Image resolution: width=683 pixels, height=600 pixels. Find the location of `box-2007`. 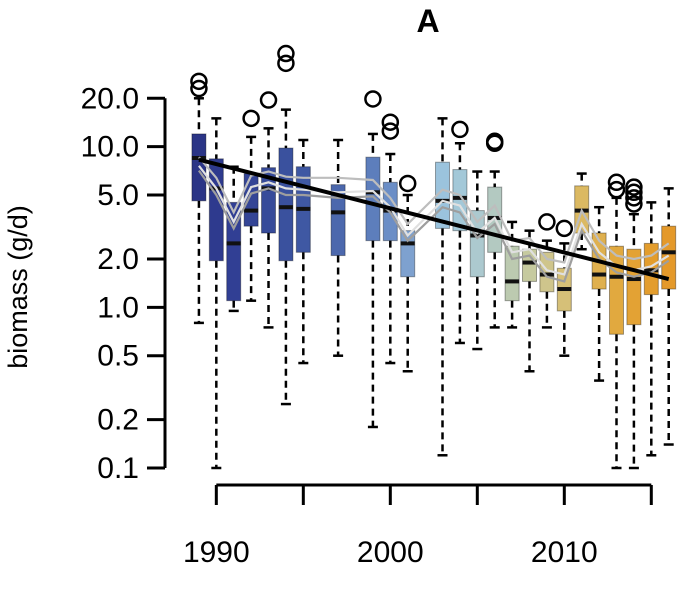

box-2007 is located at coordinates (512, 274).